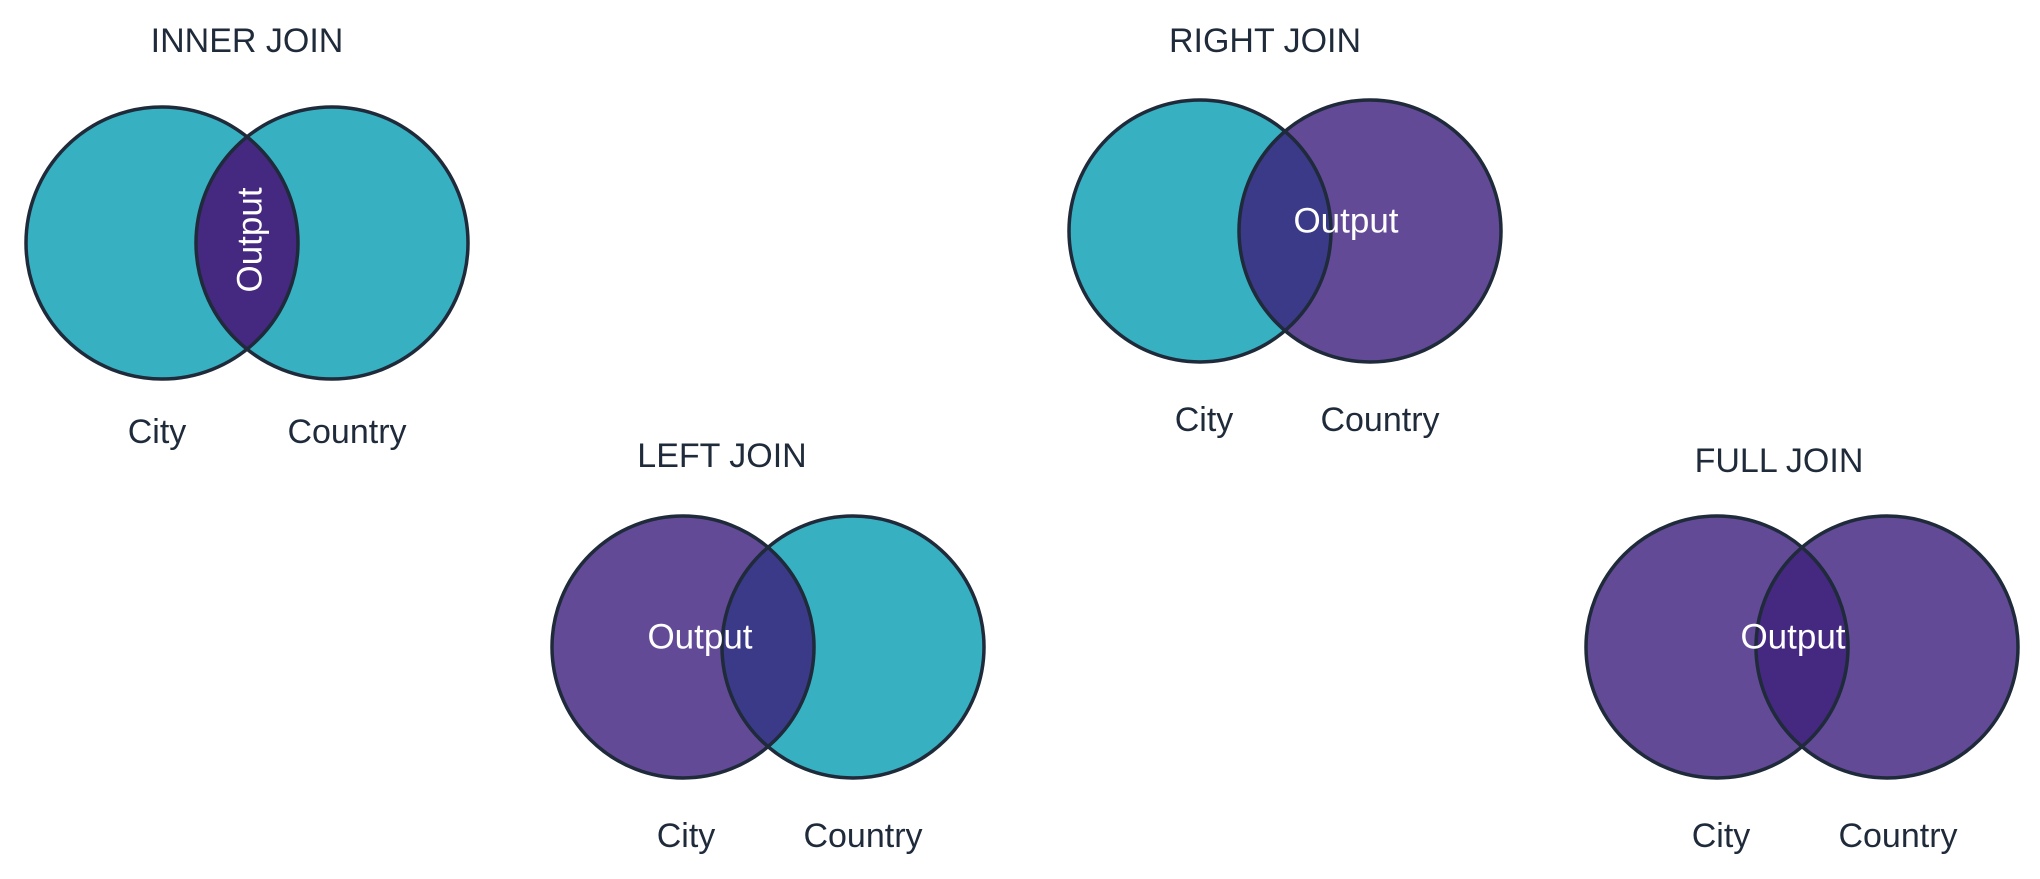 This screenshot has height=879, width=2040. Describe the element at coordinates (332, 243) in the screenshot. I see `inner-join-country-outline` at that location.